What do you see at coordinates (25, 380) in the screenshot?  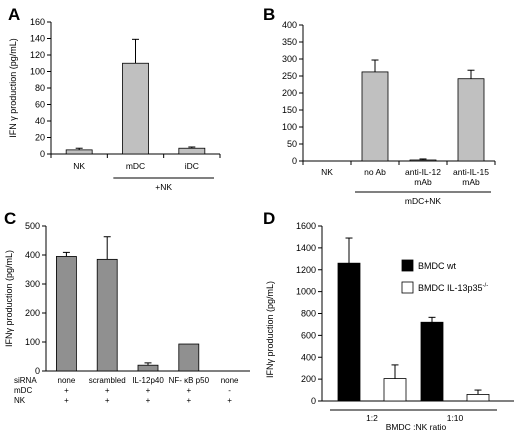 I see `c-row-label: siRNA` at bounding box center [25, 380].